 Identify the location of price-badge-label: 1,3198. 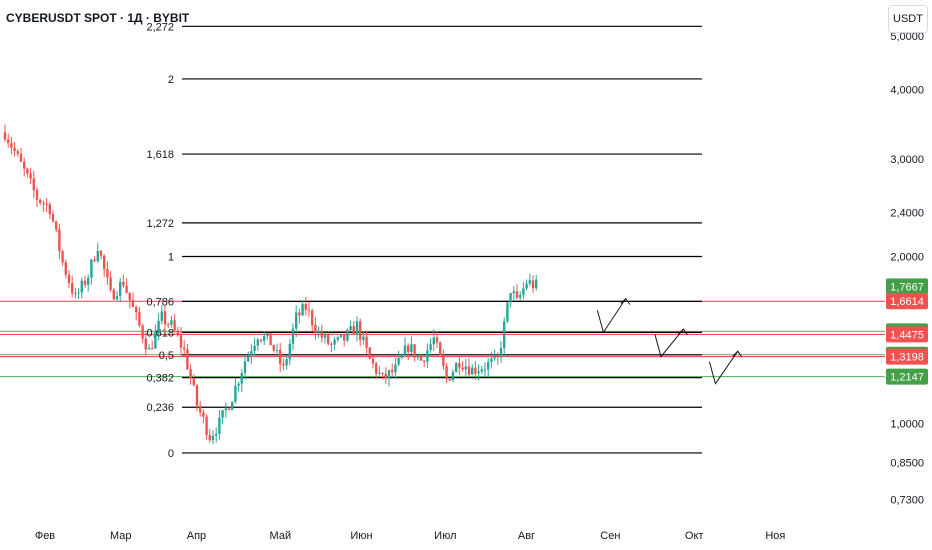
(907, 358).